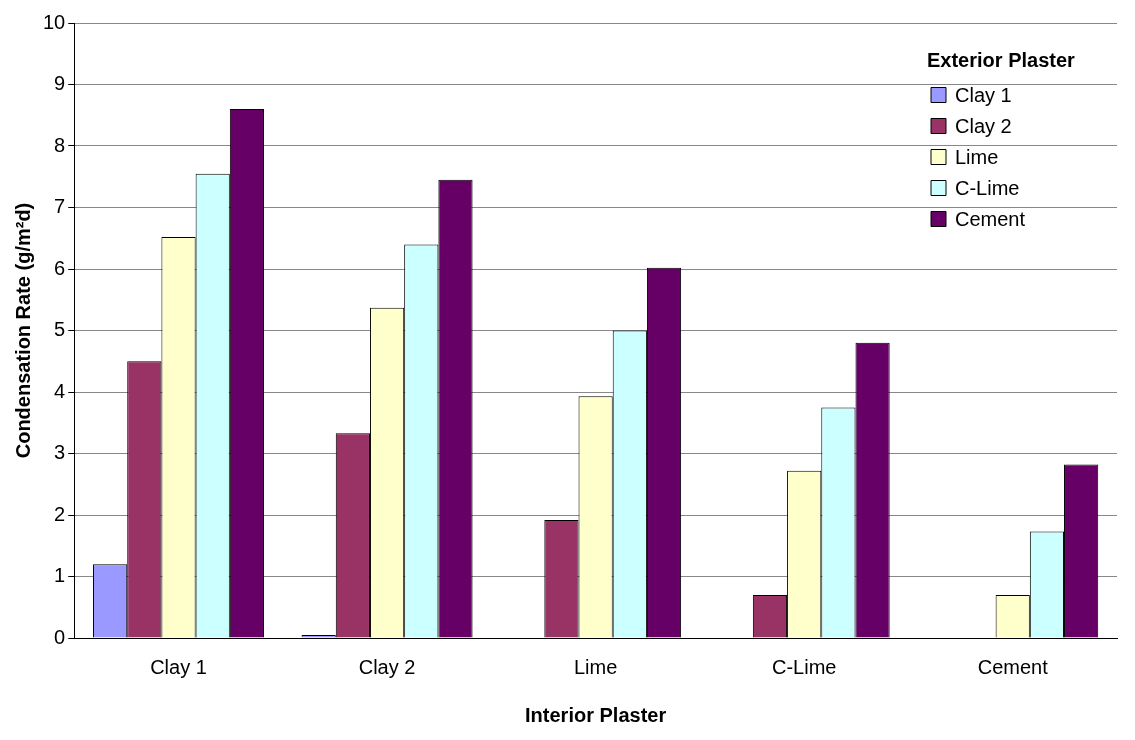 The width and height of the screenshot is (1135, 740). I want to click on y-tick-label: 1, so click(60, 575).